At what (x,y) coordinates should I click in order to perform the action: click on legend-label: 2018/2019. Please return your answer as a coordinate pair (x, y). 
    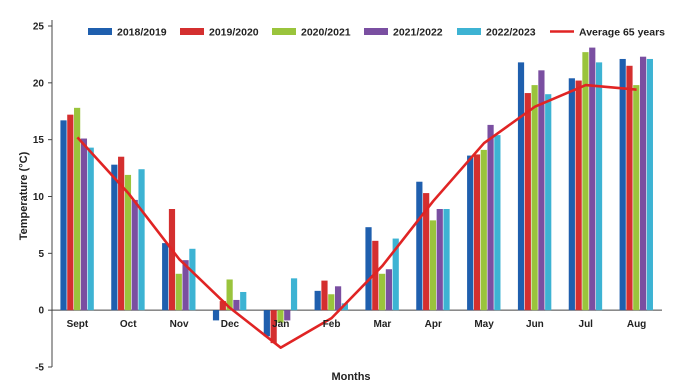
    Looking at the image, I should click on (142, 33).